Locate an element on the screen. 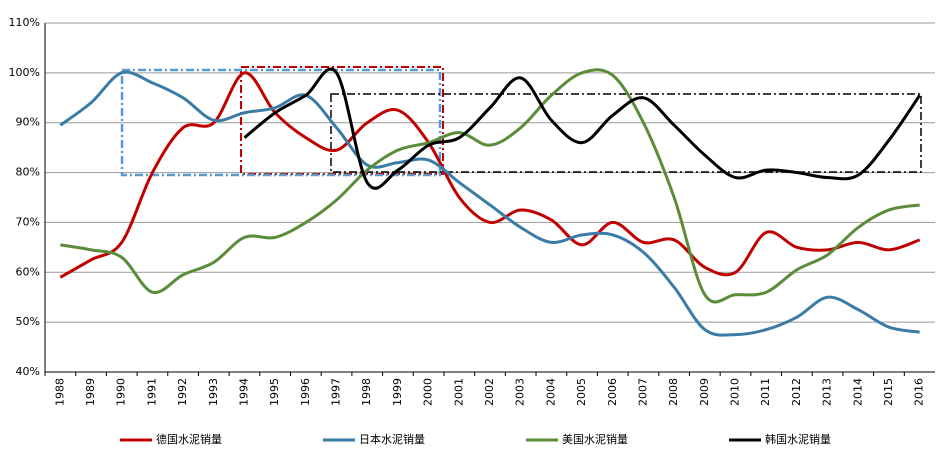  x-tick-label: 1996 is located at coordinates (305, 392).